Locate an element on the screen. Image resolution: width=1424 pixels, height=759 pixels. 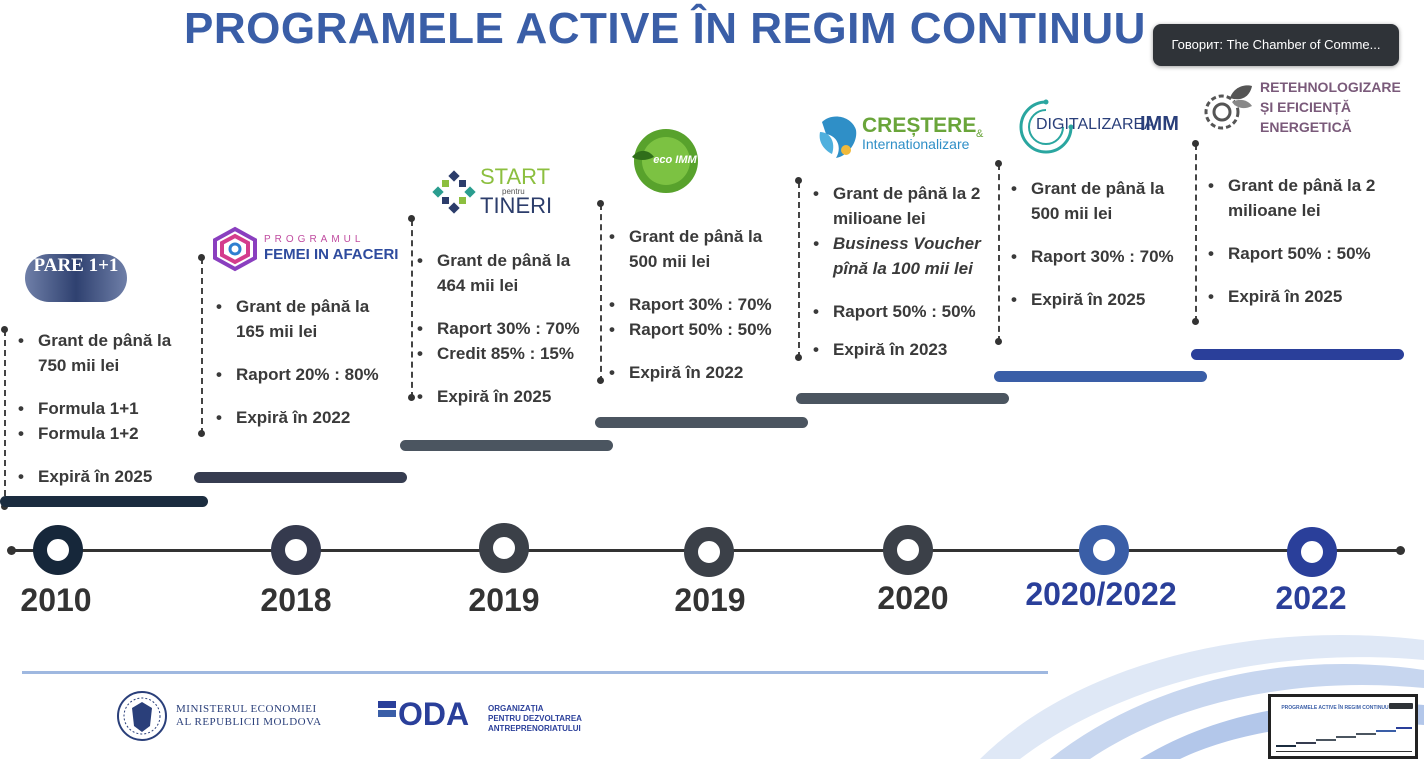
bullet-item: Formula 1+2 is located at coordinates (103, 433).